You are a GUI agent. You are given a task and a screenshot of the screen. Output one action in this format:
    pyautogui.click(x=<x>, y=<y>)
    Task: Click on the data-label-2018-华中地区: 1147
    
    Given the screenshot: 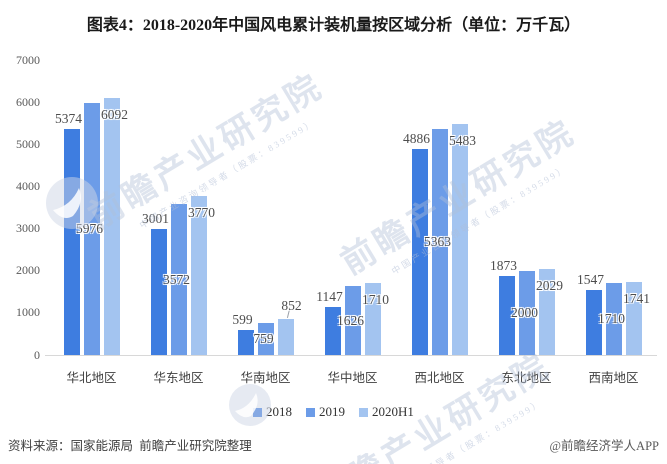 What is the action you would take?
    pyautogui.click(x=329, y=296)
    